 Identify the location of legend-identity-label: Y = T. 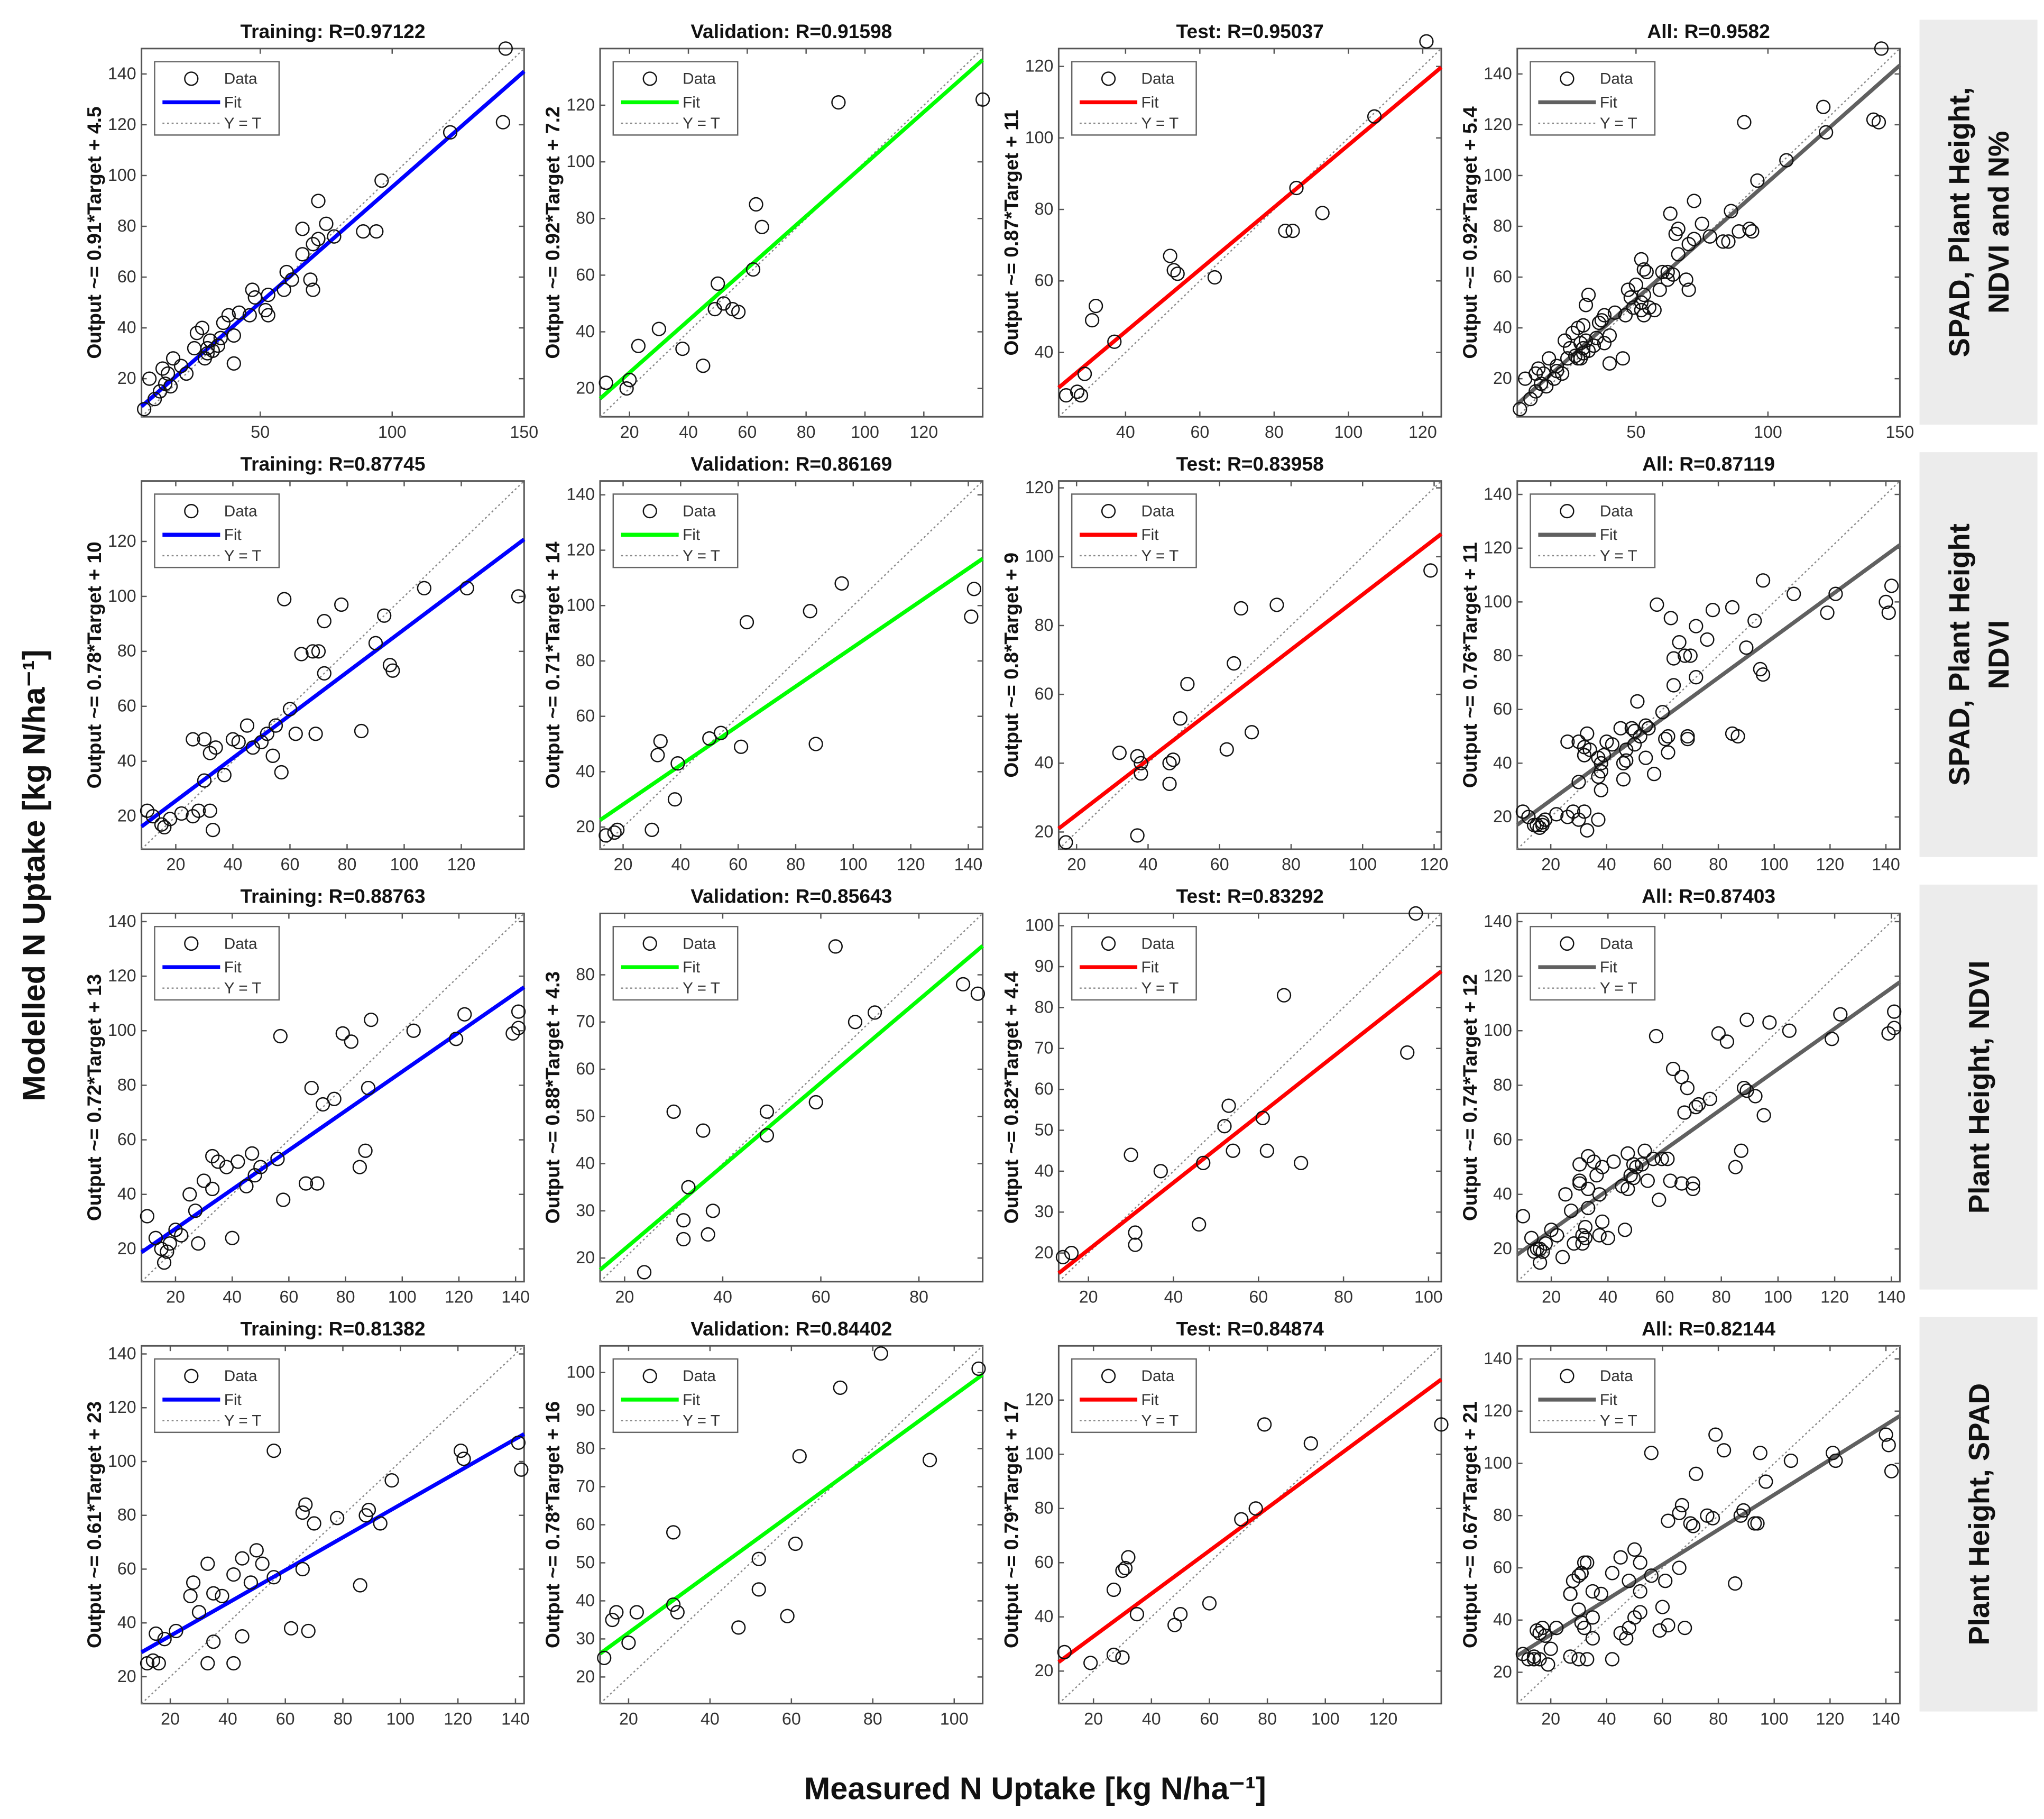
(1160, 988).